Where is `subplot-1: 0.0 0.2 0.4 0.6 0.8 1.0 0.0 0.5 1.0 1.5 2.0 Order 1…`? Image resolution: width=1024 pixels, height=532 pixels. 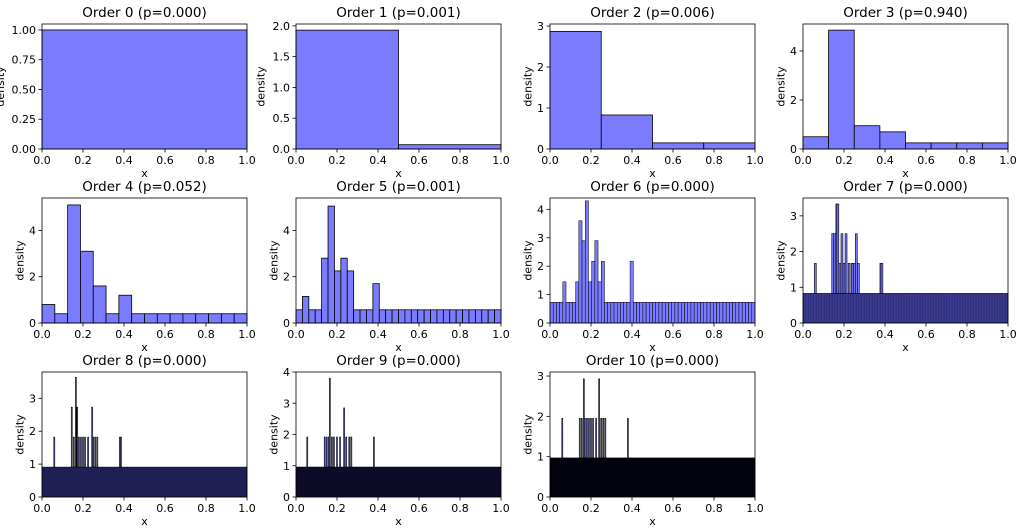 subplot-1: 0.0 0.2 0.4 0.6 0.8 1.0 0.0 0.5 1.0 1.5 2.0 Order 1… is located at coordinates (382, 92).